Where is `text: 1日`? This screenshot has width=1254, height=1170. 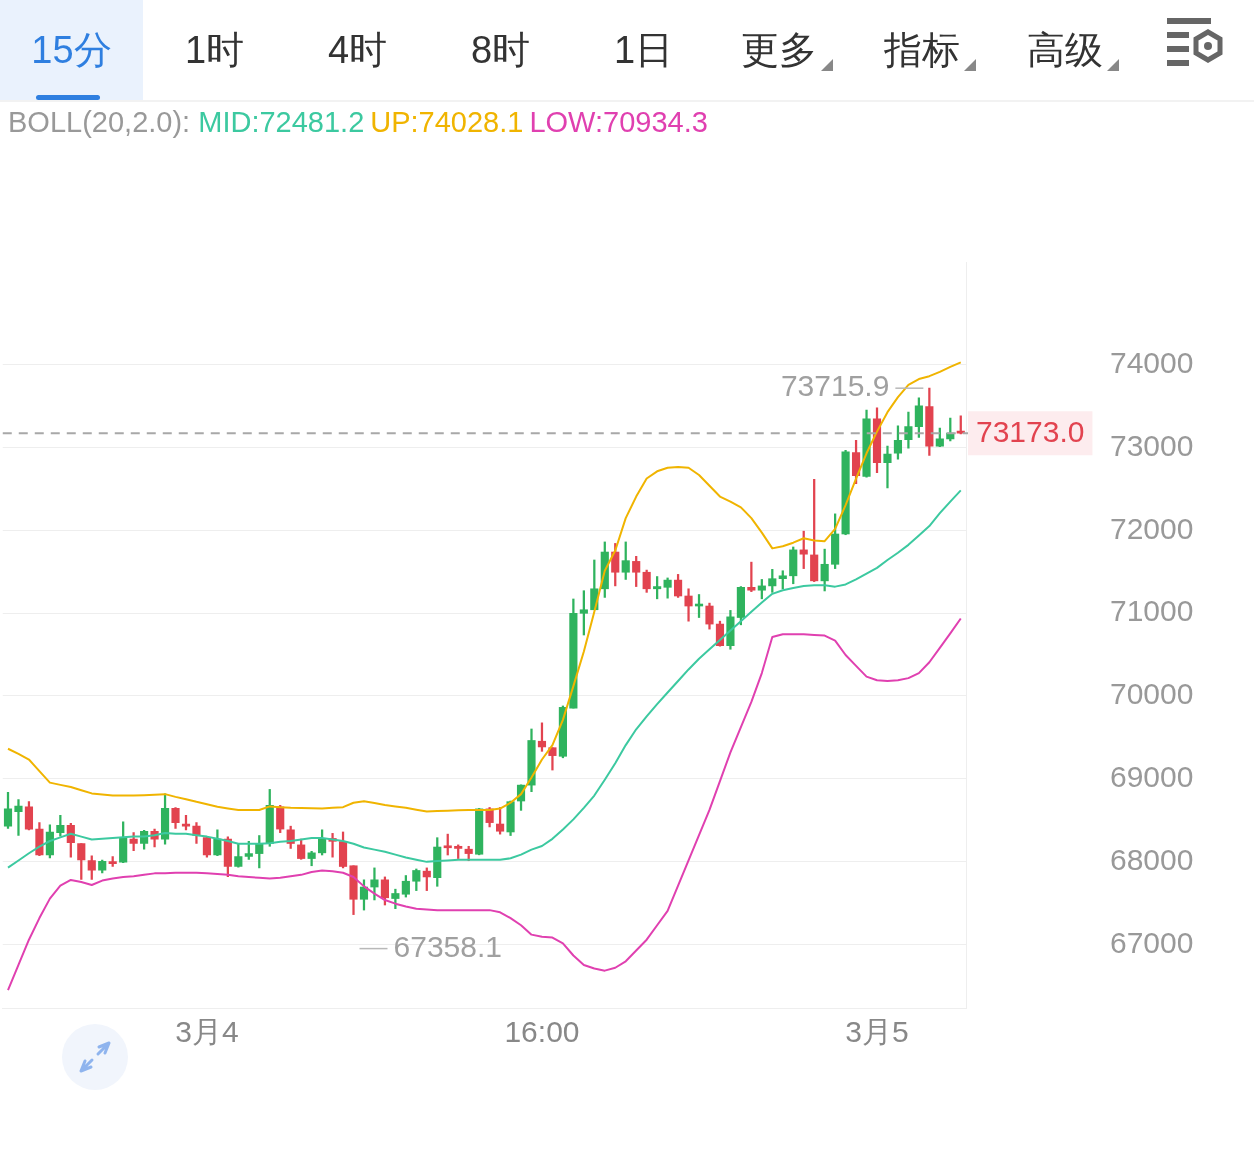
text: 1日 is located at coordinates (643, 50).